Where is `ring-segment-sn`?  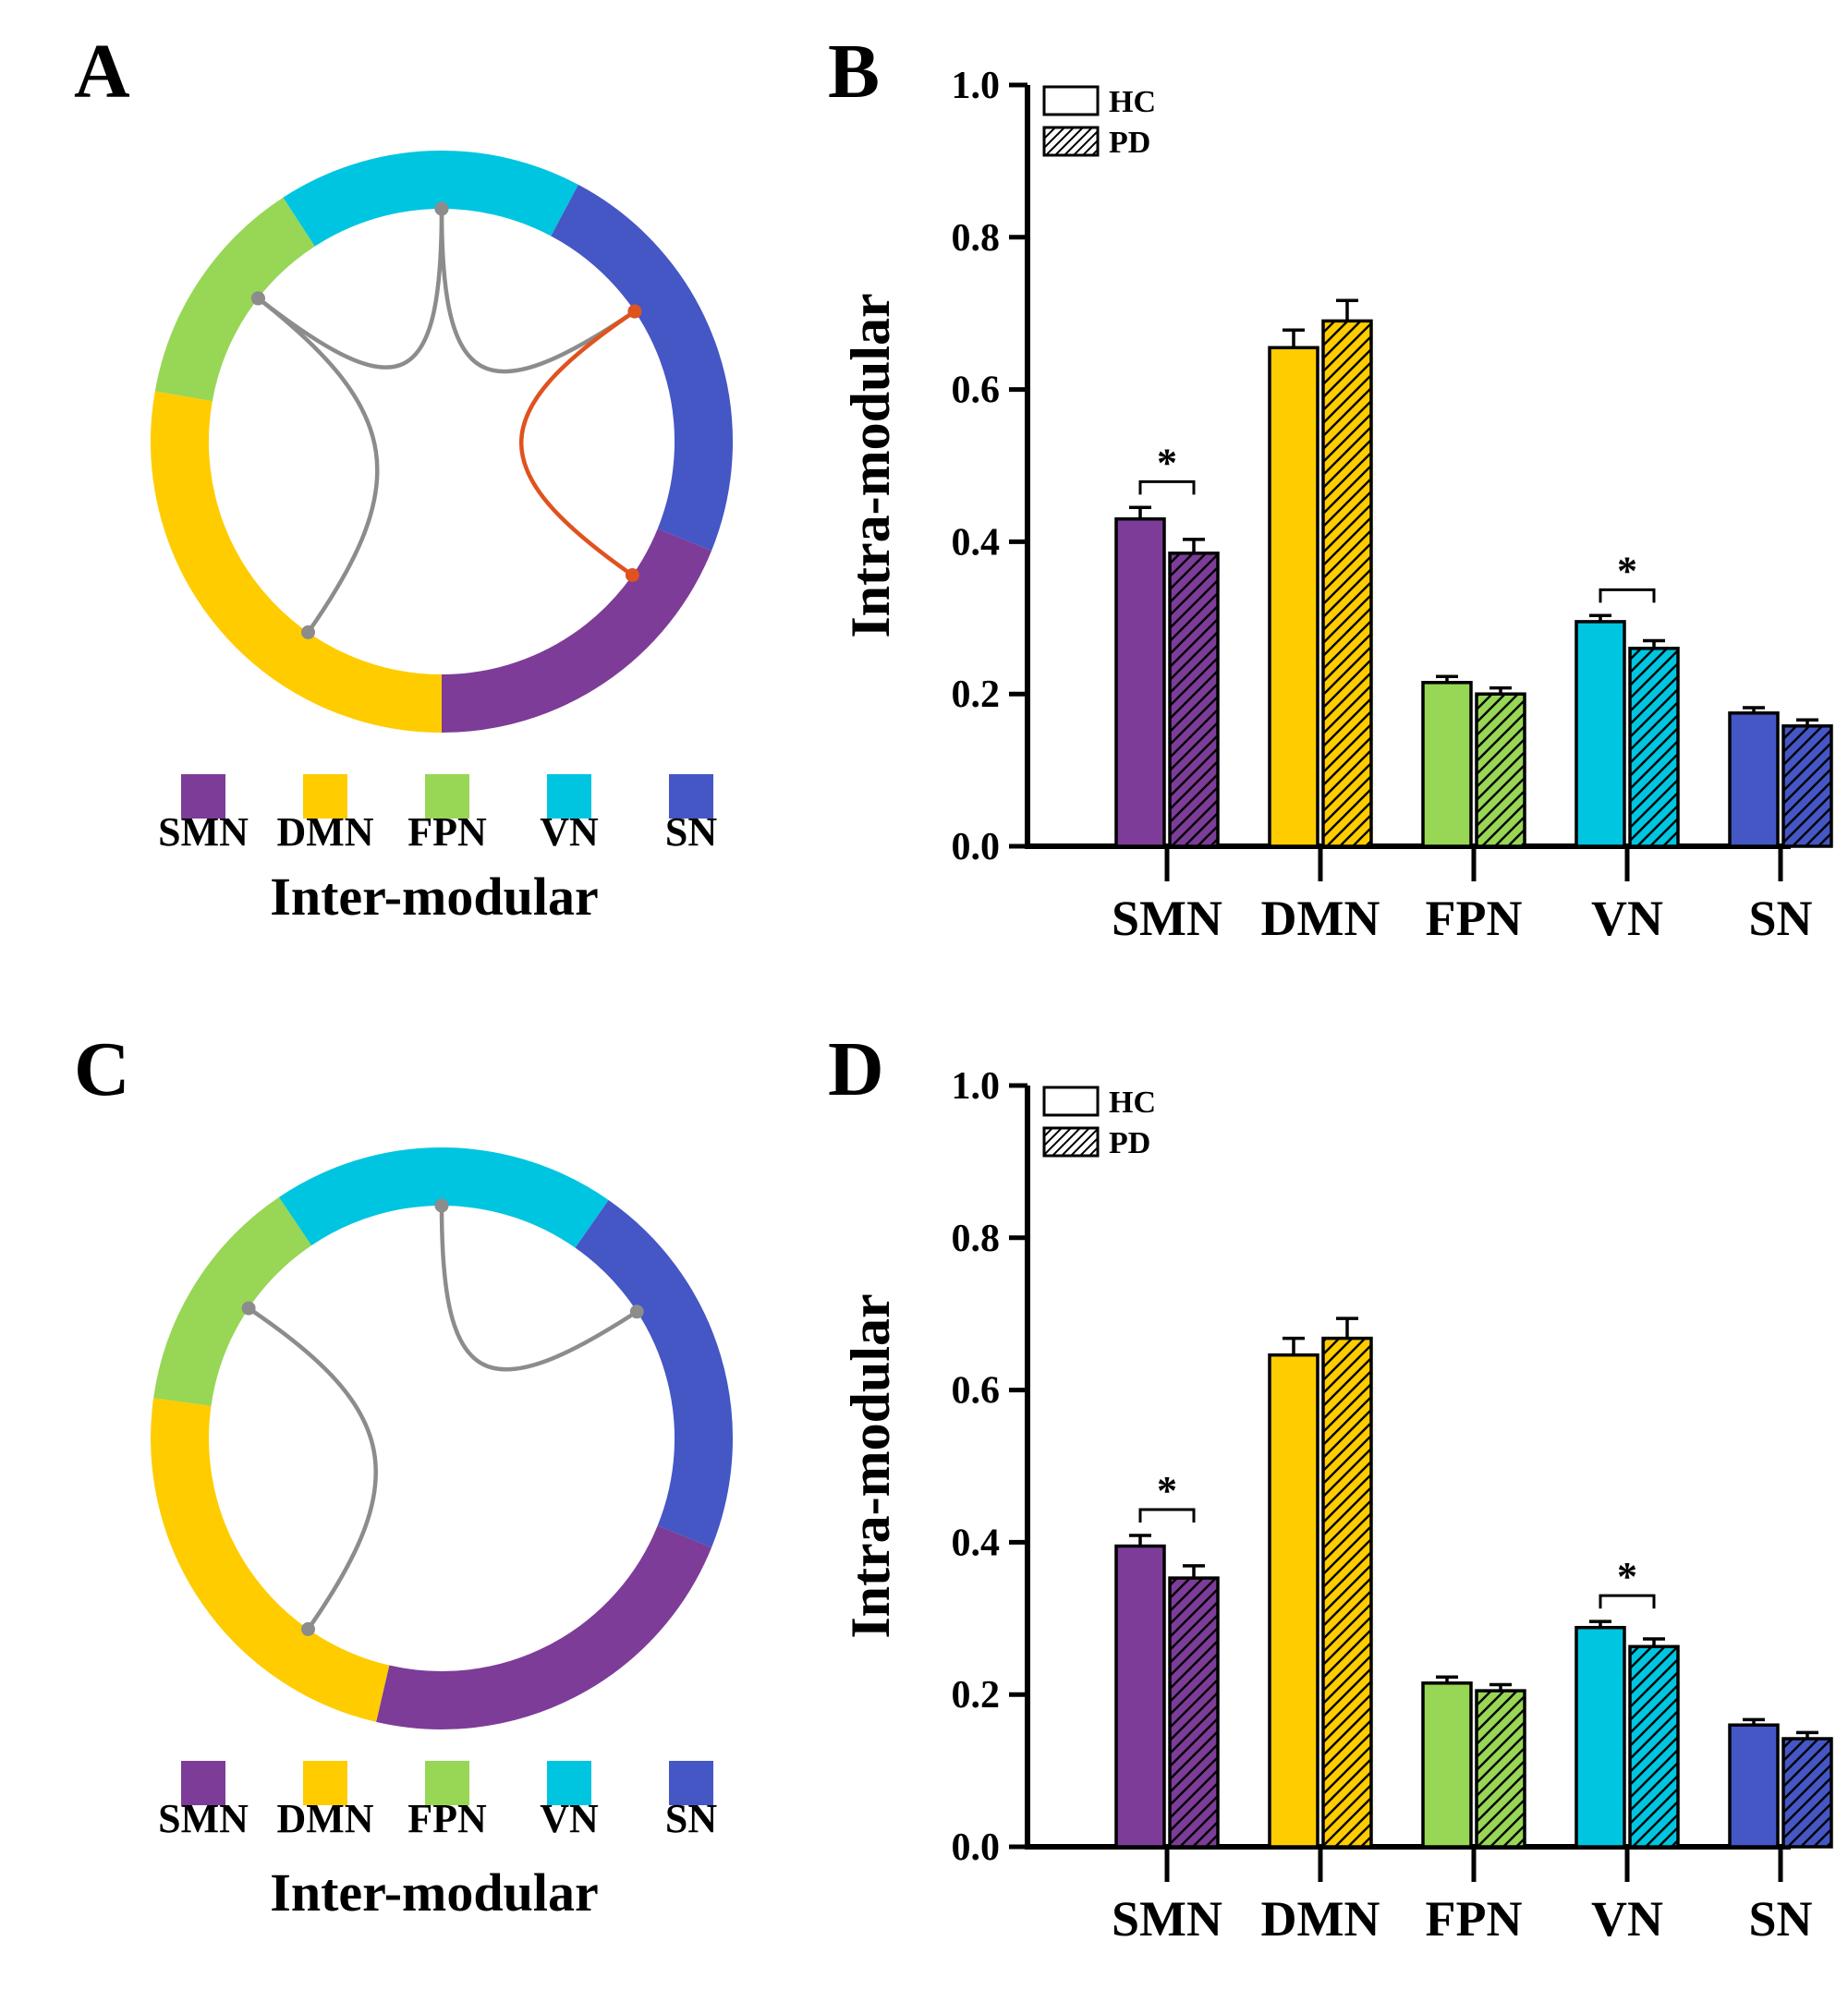 ring-segment-sn is located at coordinates (642, 368).